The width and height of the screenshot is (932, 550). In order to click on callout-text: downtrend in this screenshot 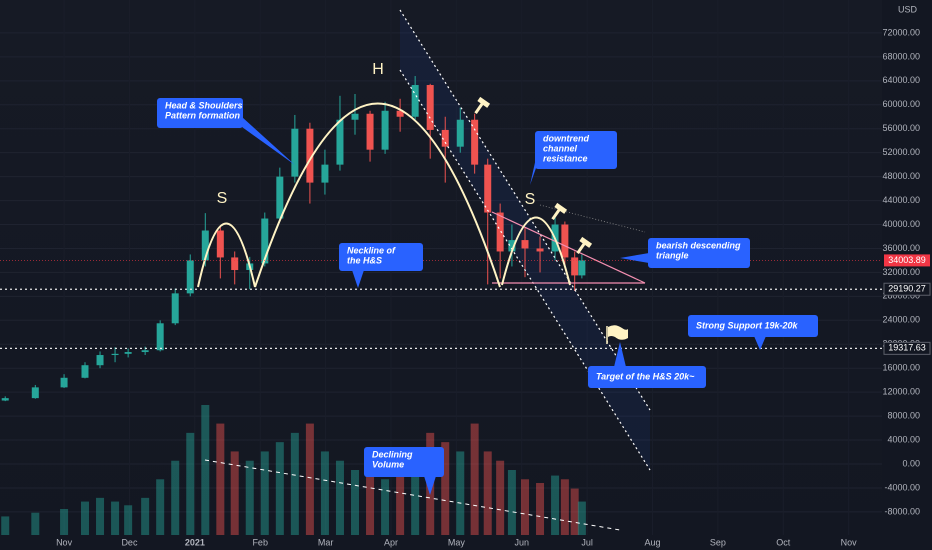, I will do `click(566, 138)`.